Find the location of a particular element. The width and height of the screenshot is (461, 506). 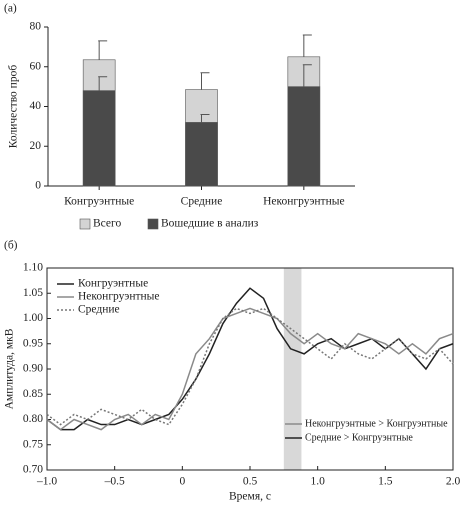

y-tick-label: 0.70 is located at coordinates (33, 470).